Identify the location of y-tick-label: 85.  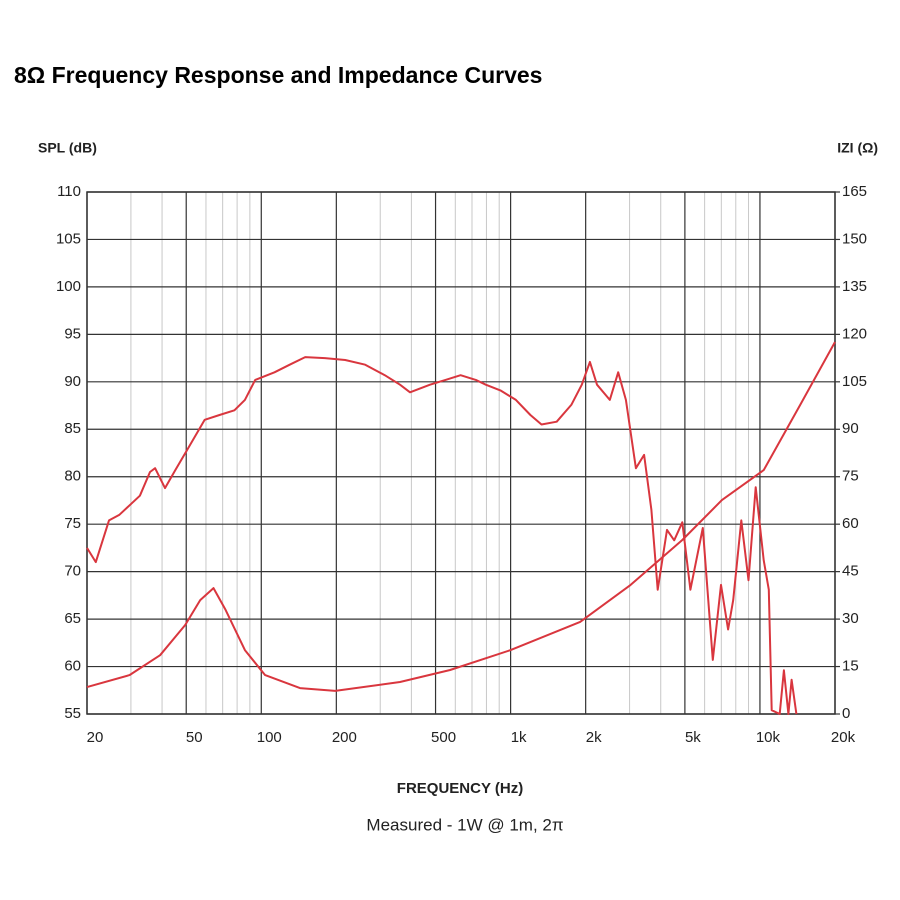
(72, 428).